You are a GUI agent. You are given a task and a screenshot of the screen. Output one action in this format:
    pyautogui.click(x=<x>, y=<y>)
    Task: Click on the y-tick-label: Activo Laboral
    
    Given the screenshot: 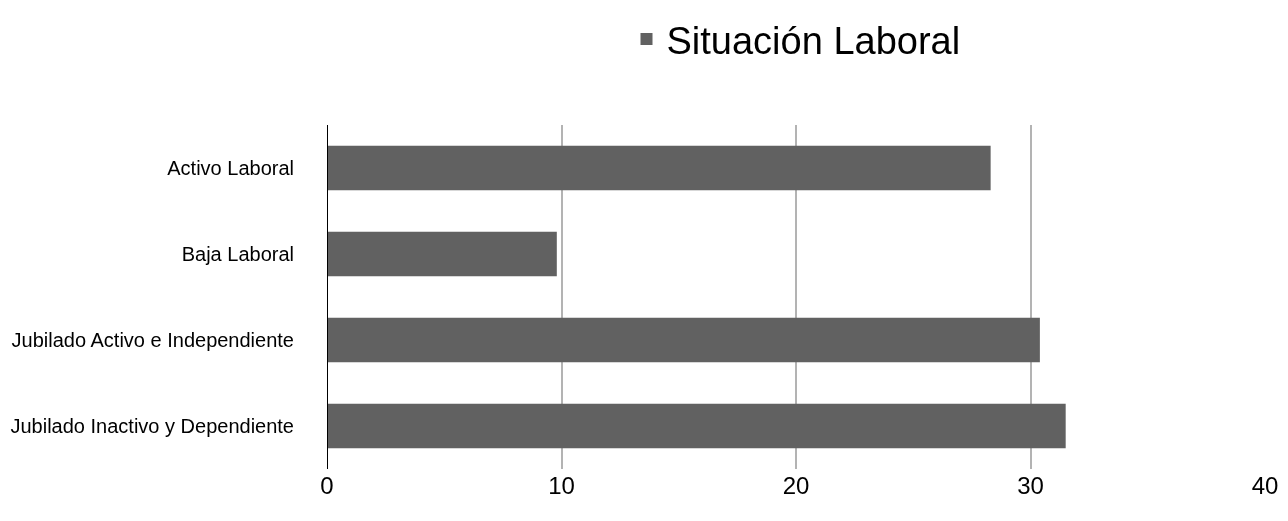 What is the action you would take?
    pyautogui.click(x=230, y=168)
    